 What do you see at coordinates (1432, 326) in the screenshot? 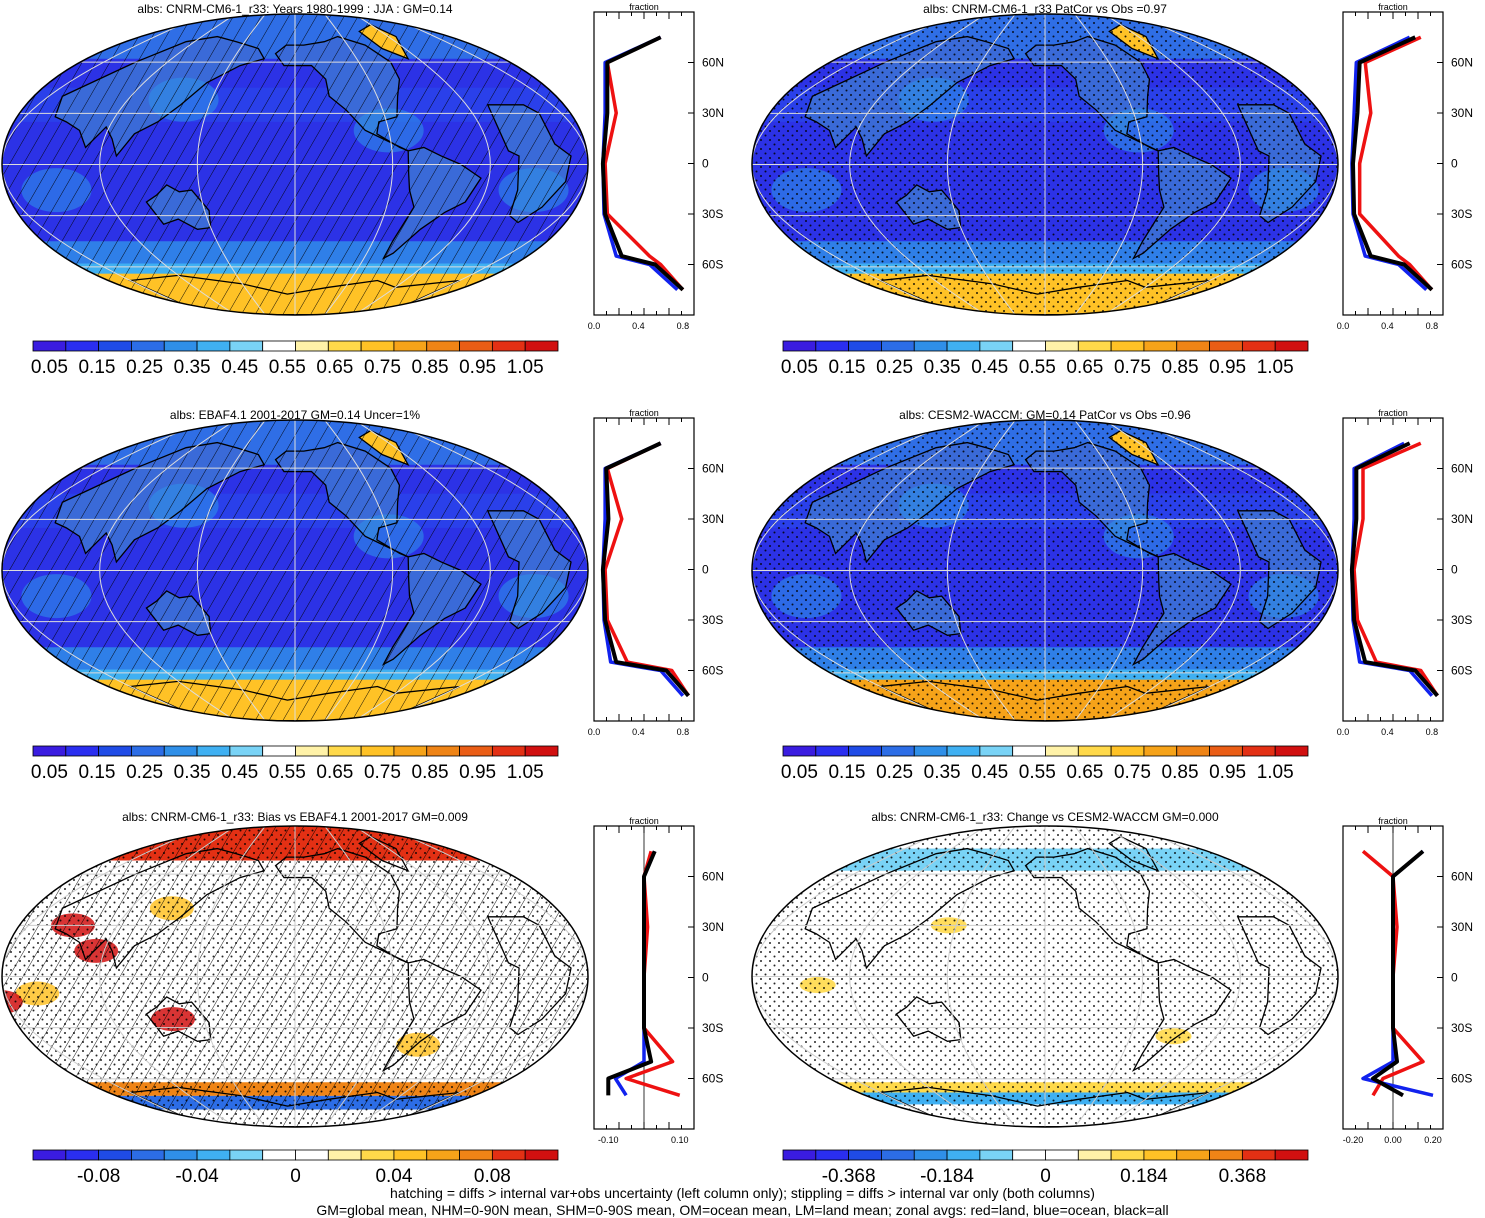
I see `profile-xtick-label: 0.8` at bounding box center [1432, 326].